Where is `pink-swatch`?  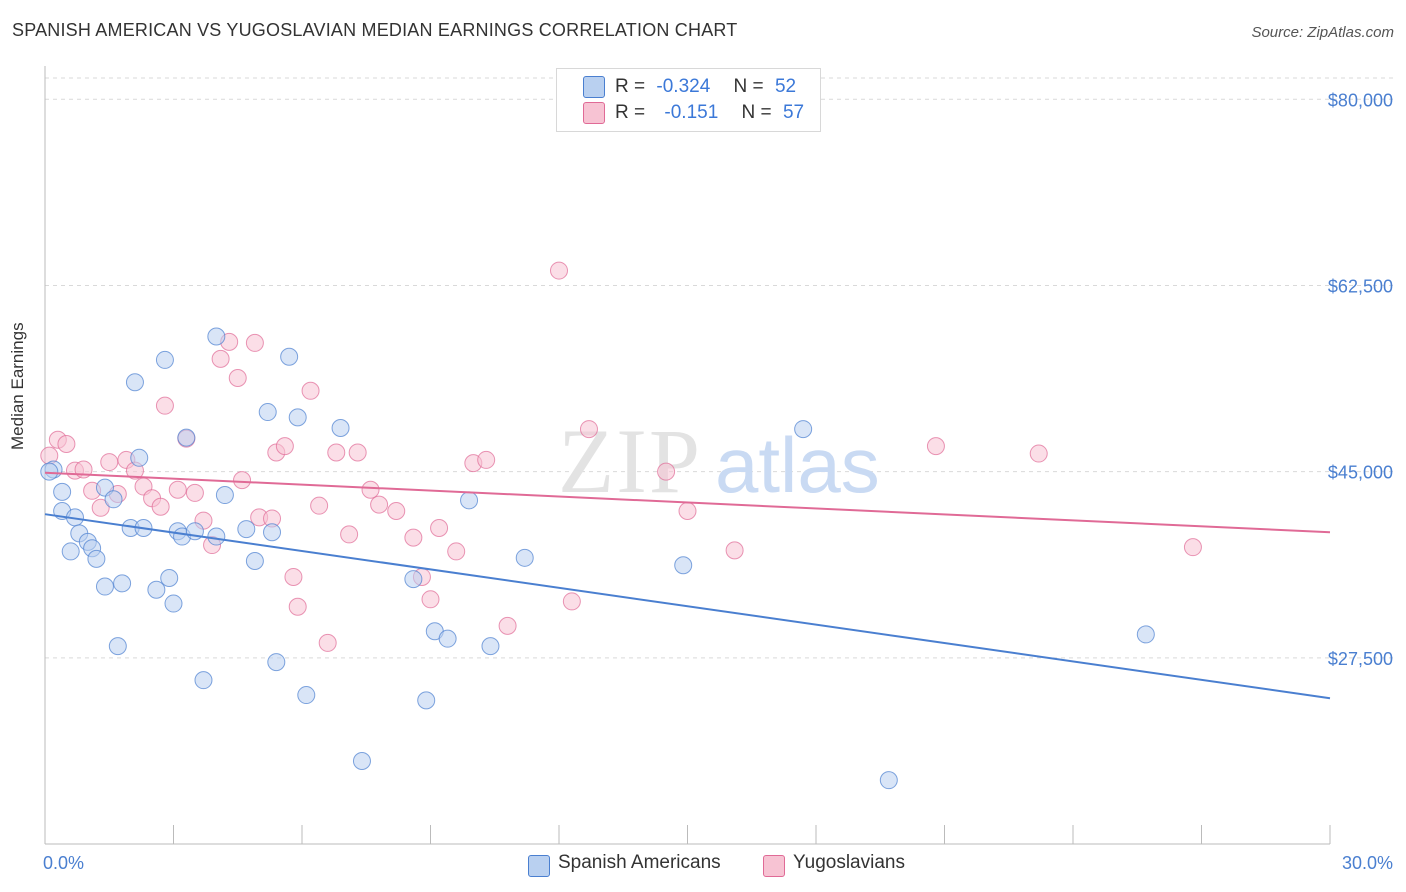
pink-swatch is located at coordinates (594, 113).